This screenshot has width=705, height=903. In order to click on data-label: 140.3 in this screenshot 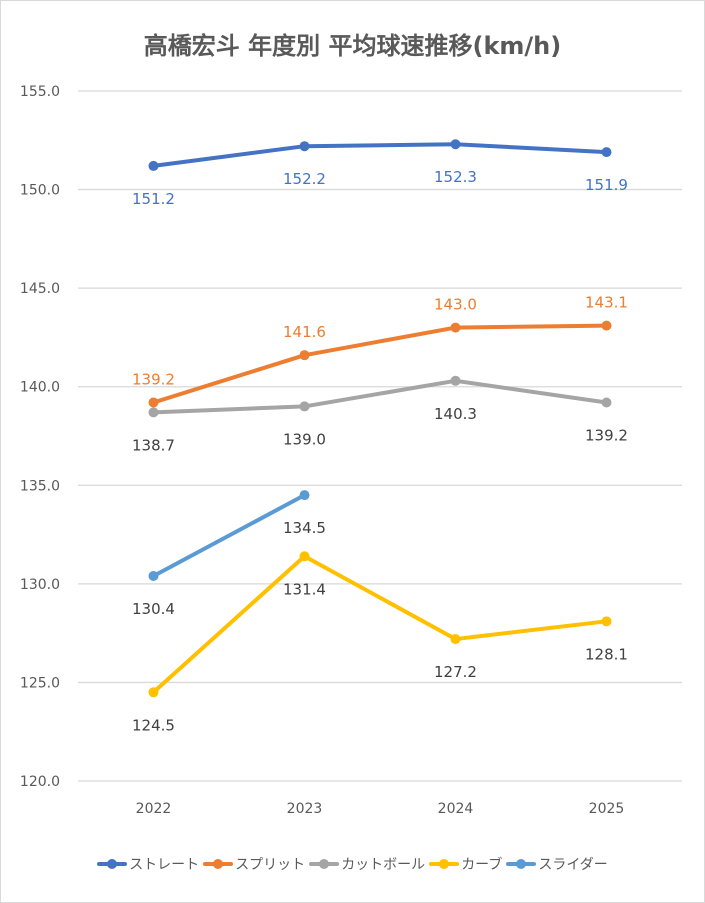, I will do `click(455, 414)`.